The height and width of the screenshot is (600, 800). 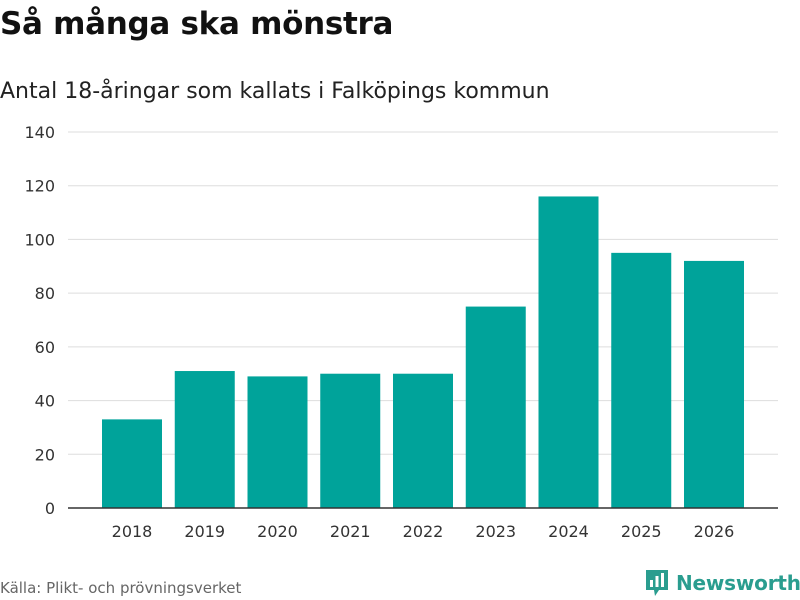 I want to click on x-axis-ticks: 2018 2019 2020 2021 2022 2023 2024 2025 2026, so click(x=423, y=531).